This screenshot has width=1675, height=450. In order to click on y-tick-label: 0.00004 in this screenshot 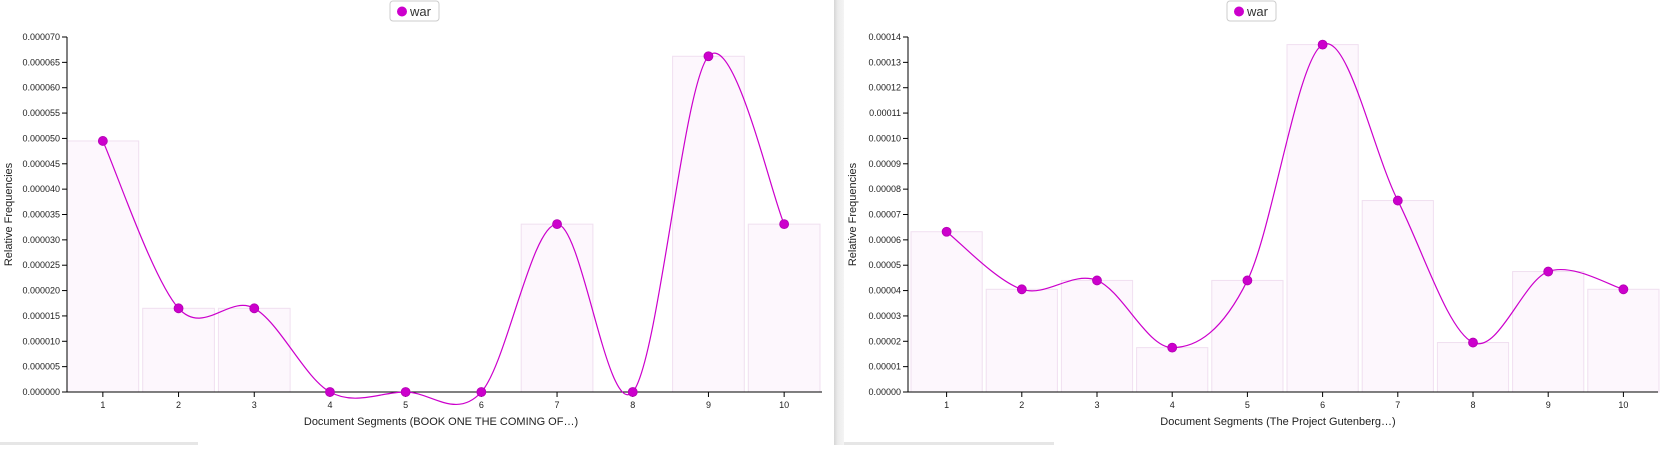, I will do `click(884, 291)`.